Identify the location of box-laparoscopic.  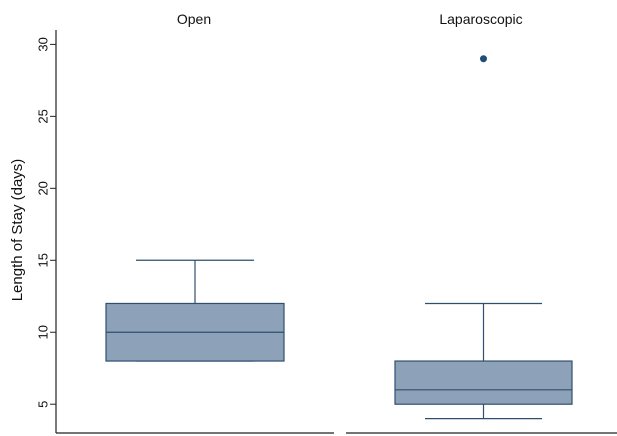
(483, 382).